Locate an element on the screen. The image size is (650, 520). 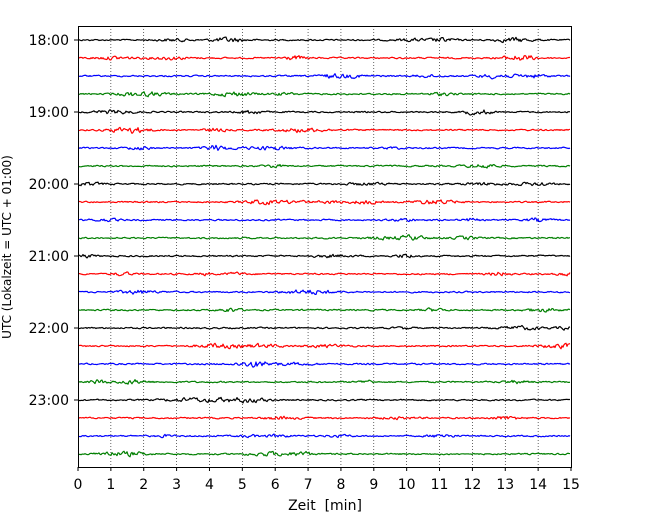
x-tick-label: 7 is located at coordinates (308, 485).